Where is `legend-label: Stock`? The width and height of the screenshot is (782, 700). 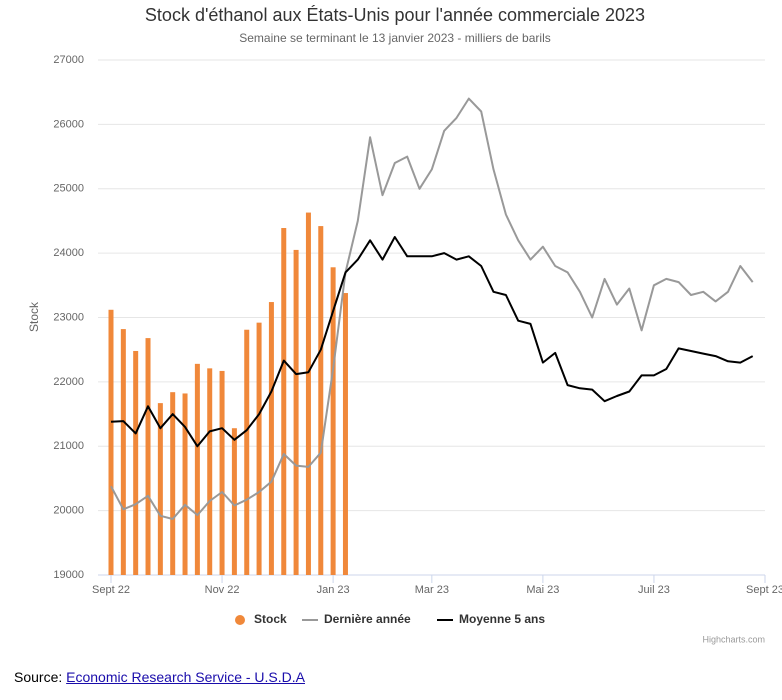 legend-label: Stock is located at coordinates (270, 619).